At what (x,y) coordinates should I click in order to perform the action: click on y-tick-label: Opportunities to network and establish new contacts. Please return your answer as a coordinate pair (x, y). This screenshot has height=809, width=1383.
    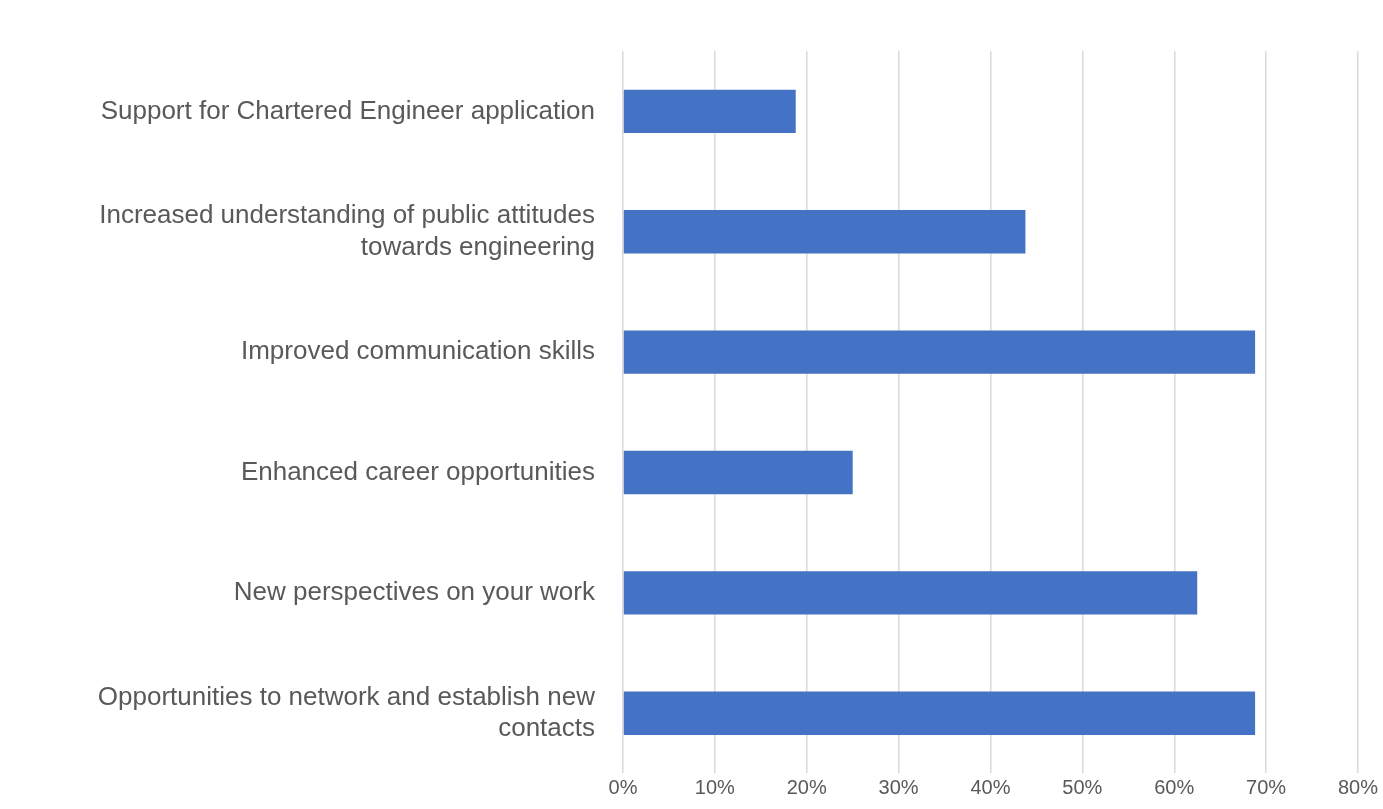
    Looking at the image, I should click on (346, 711).